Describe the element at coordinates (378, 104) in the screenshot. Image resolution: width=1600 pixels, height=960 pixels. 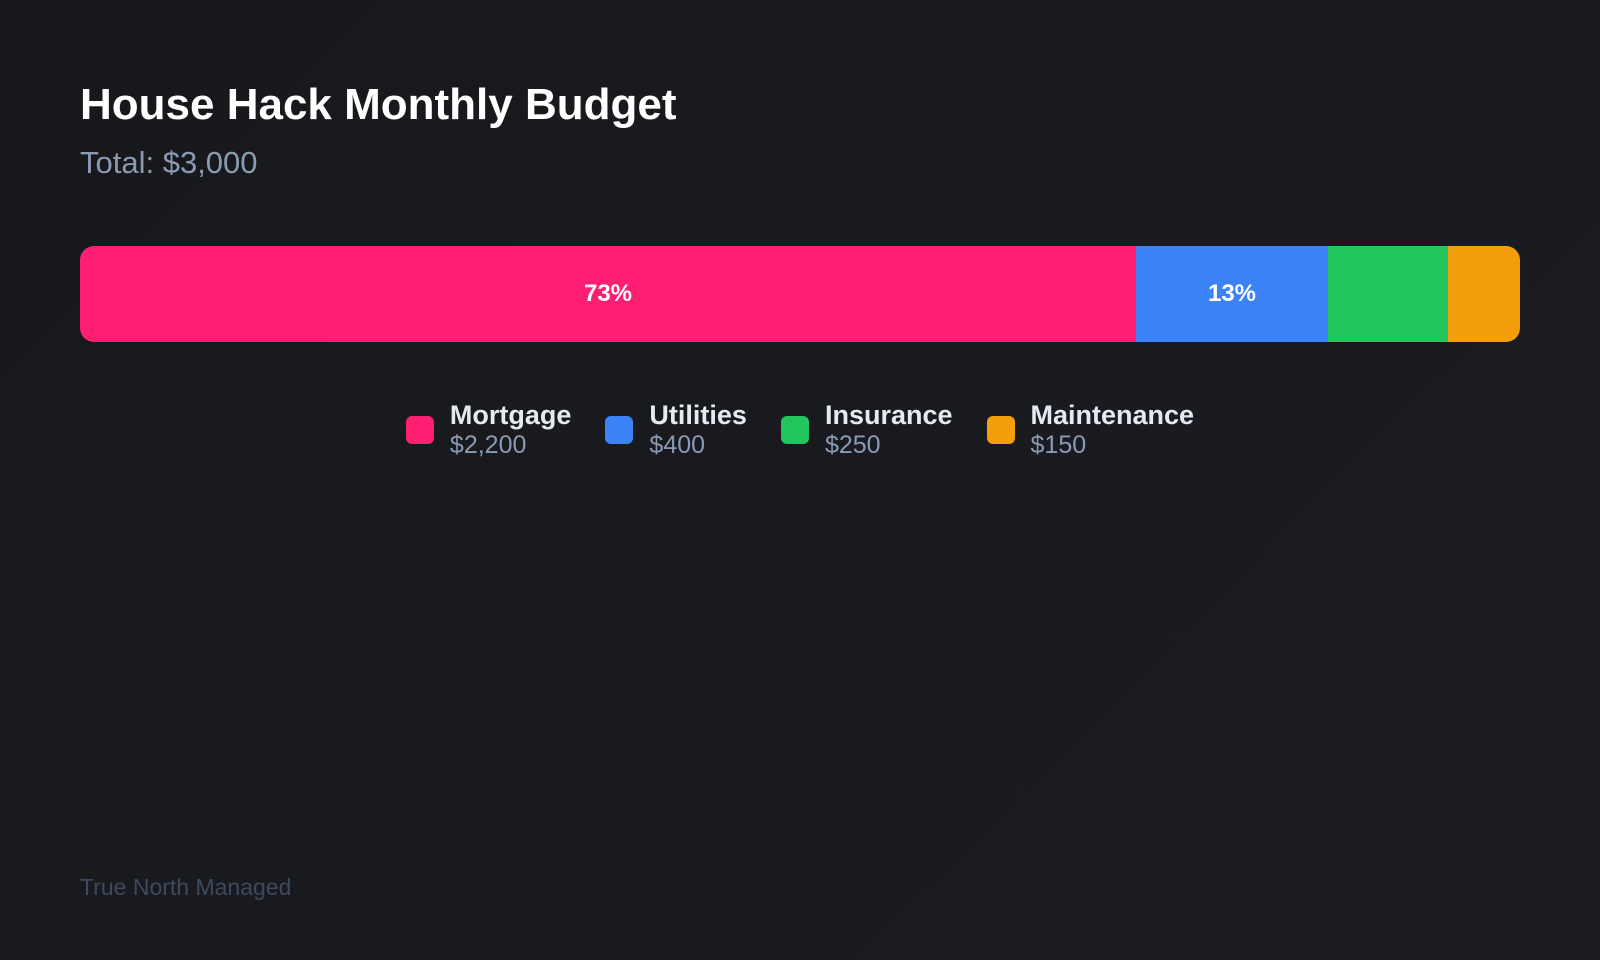
I see `chart-title: House Hack Monthly Budget` at that location.